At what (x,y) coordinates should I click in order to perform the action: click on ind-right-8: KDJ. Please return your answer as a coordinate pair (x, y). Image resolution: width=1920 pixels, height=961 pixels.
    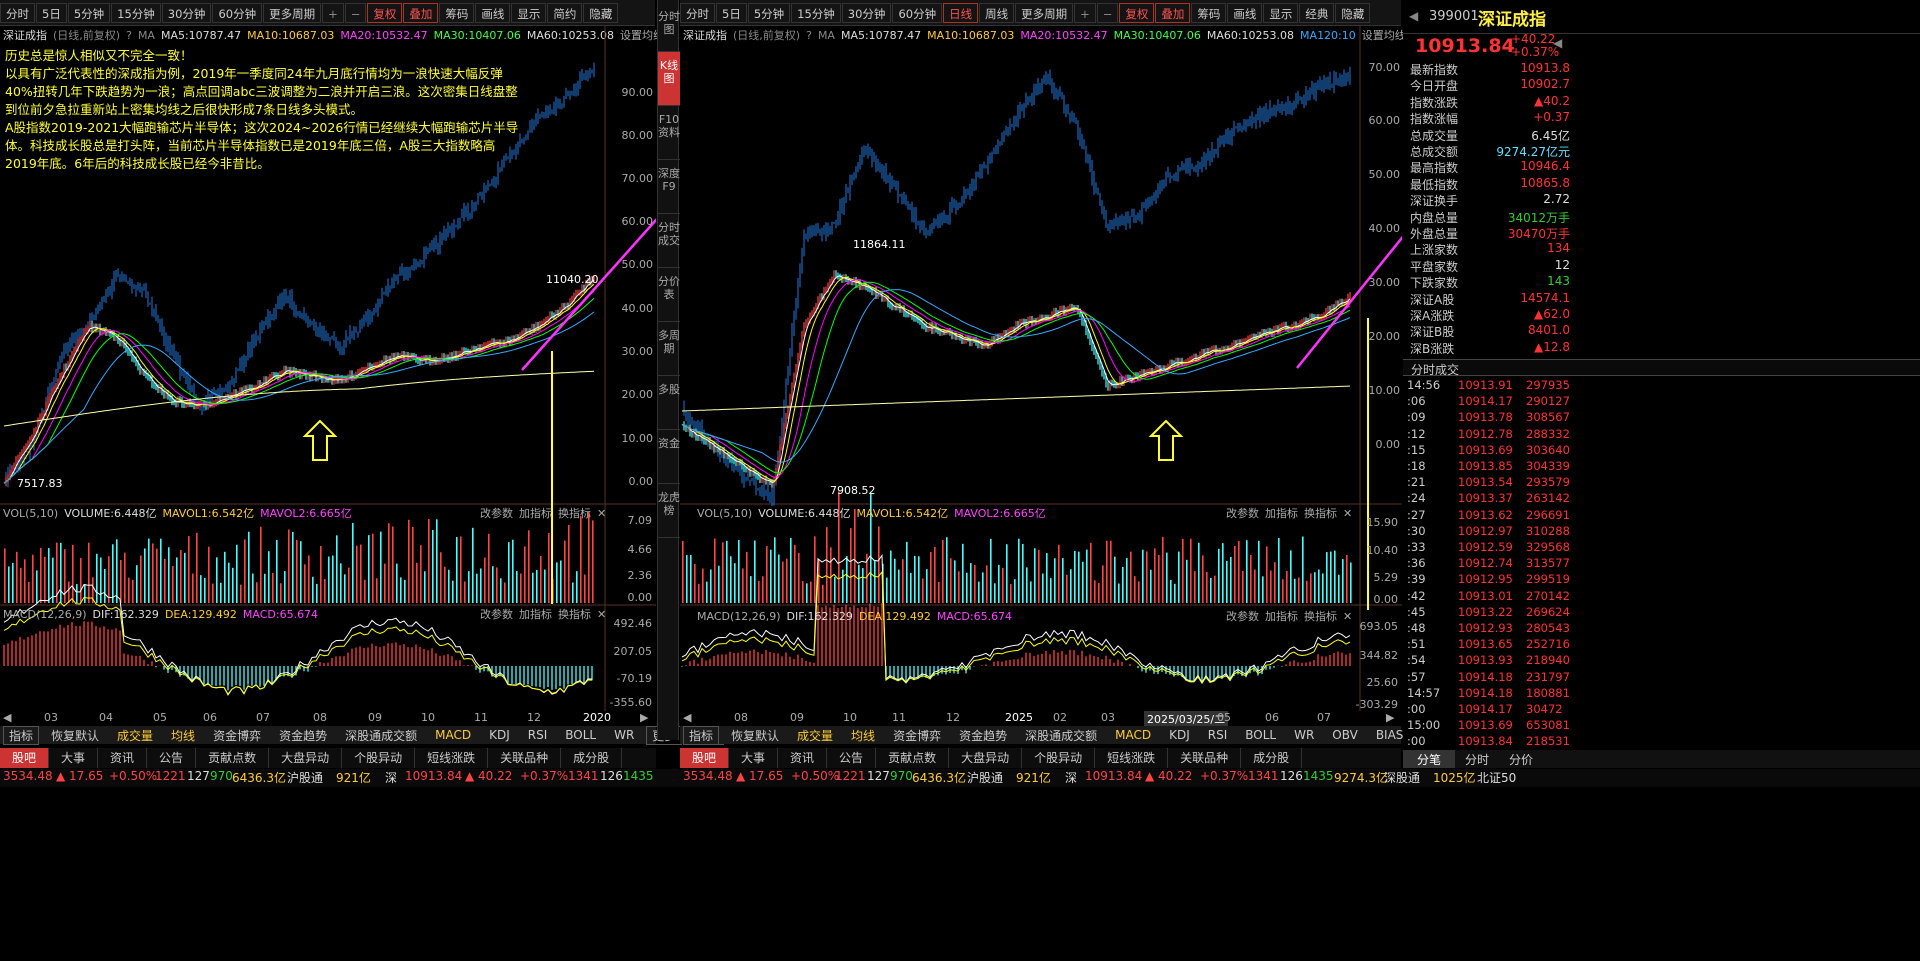
    Looking at the image, I should click on (1179, 735).